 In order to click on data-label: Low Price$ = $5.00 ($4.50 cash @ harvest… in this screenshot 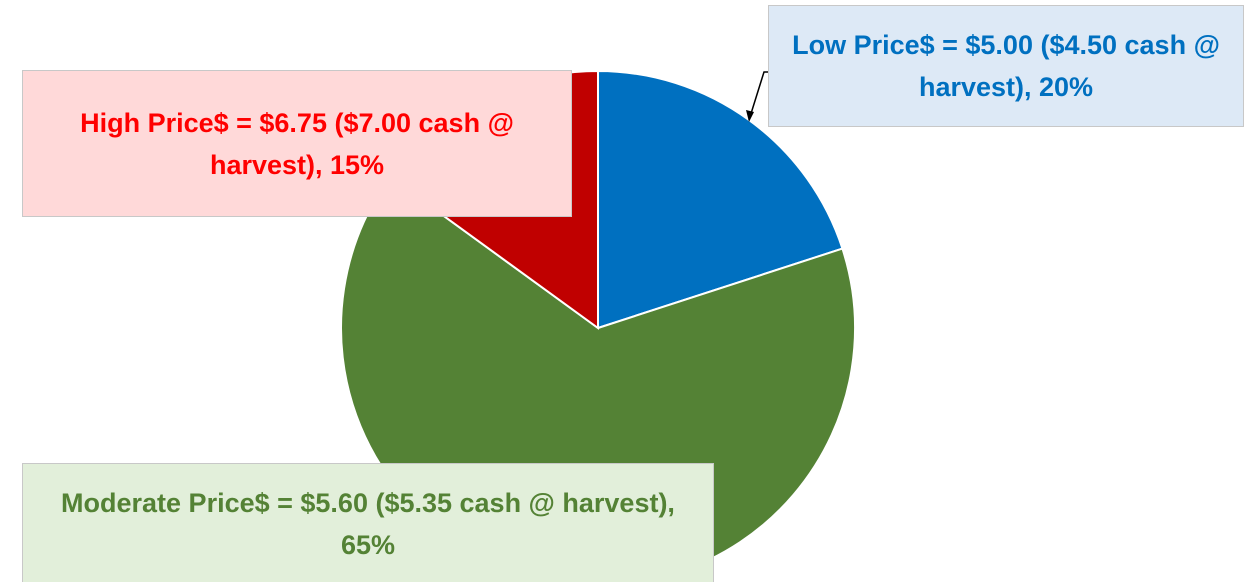, I will do `click(1006, 66)`.